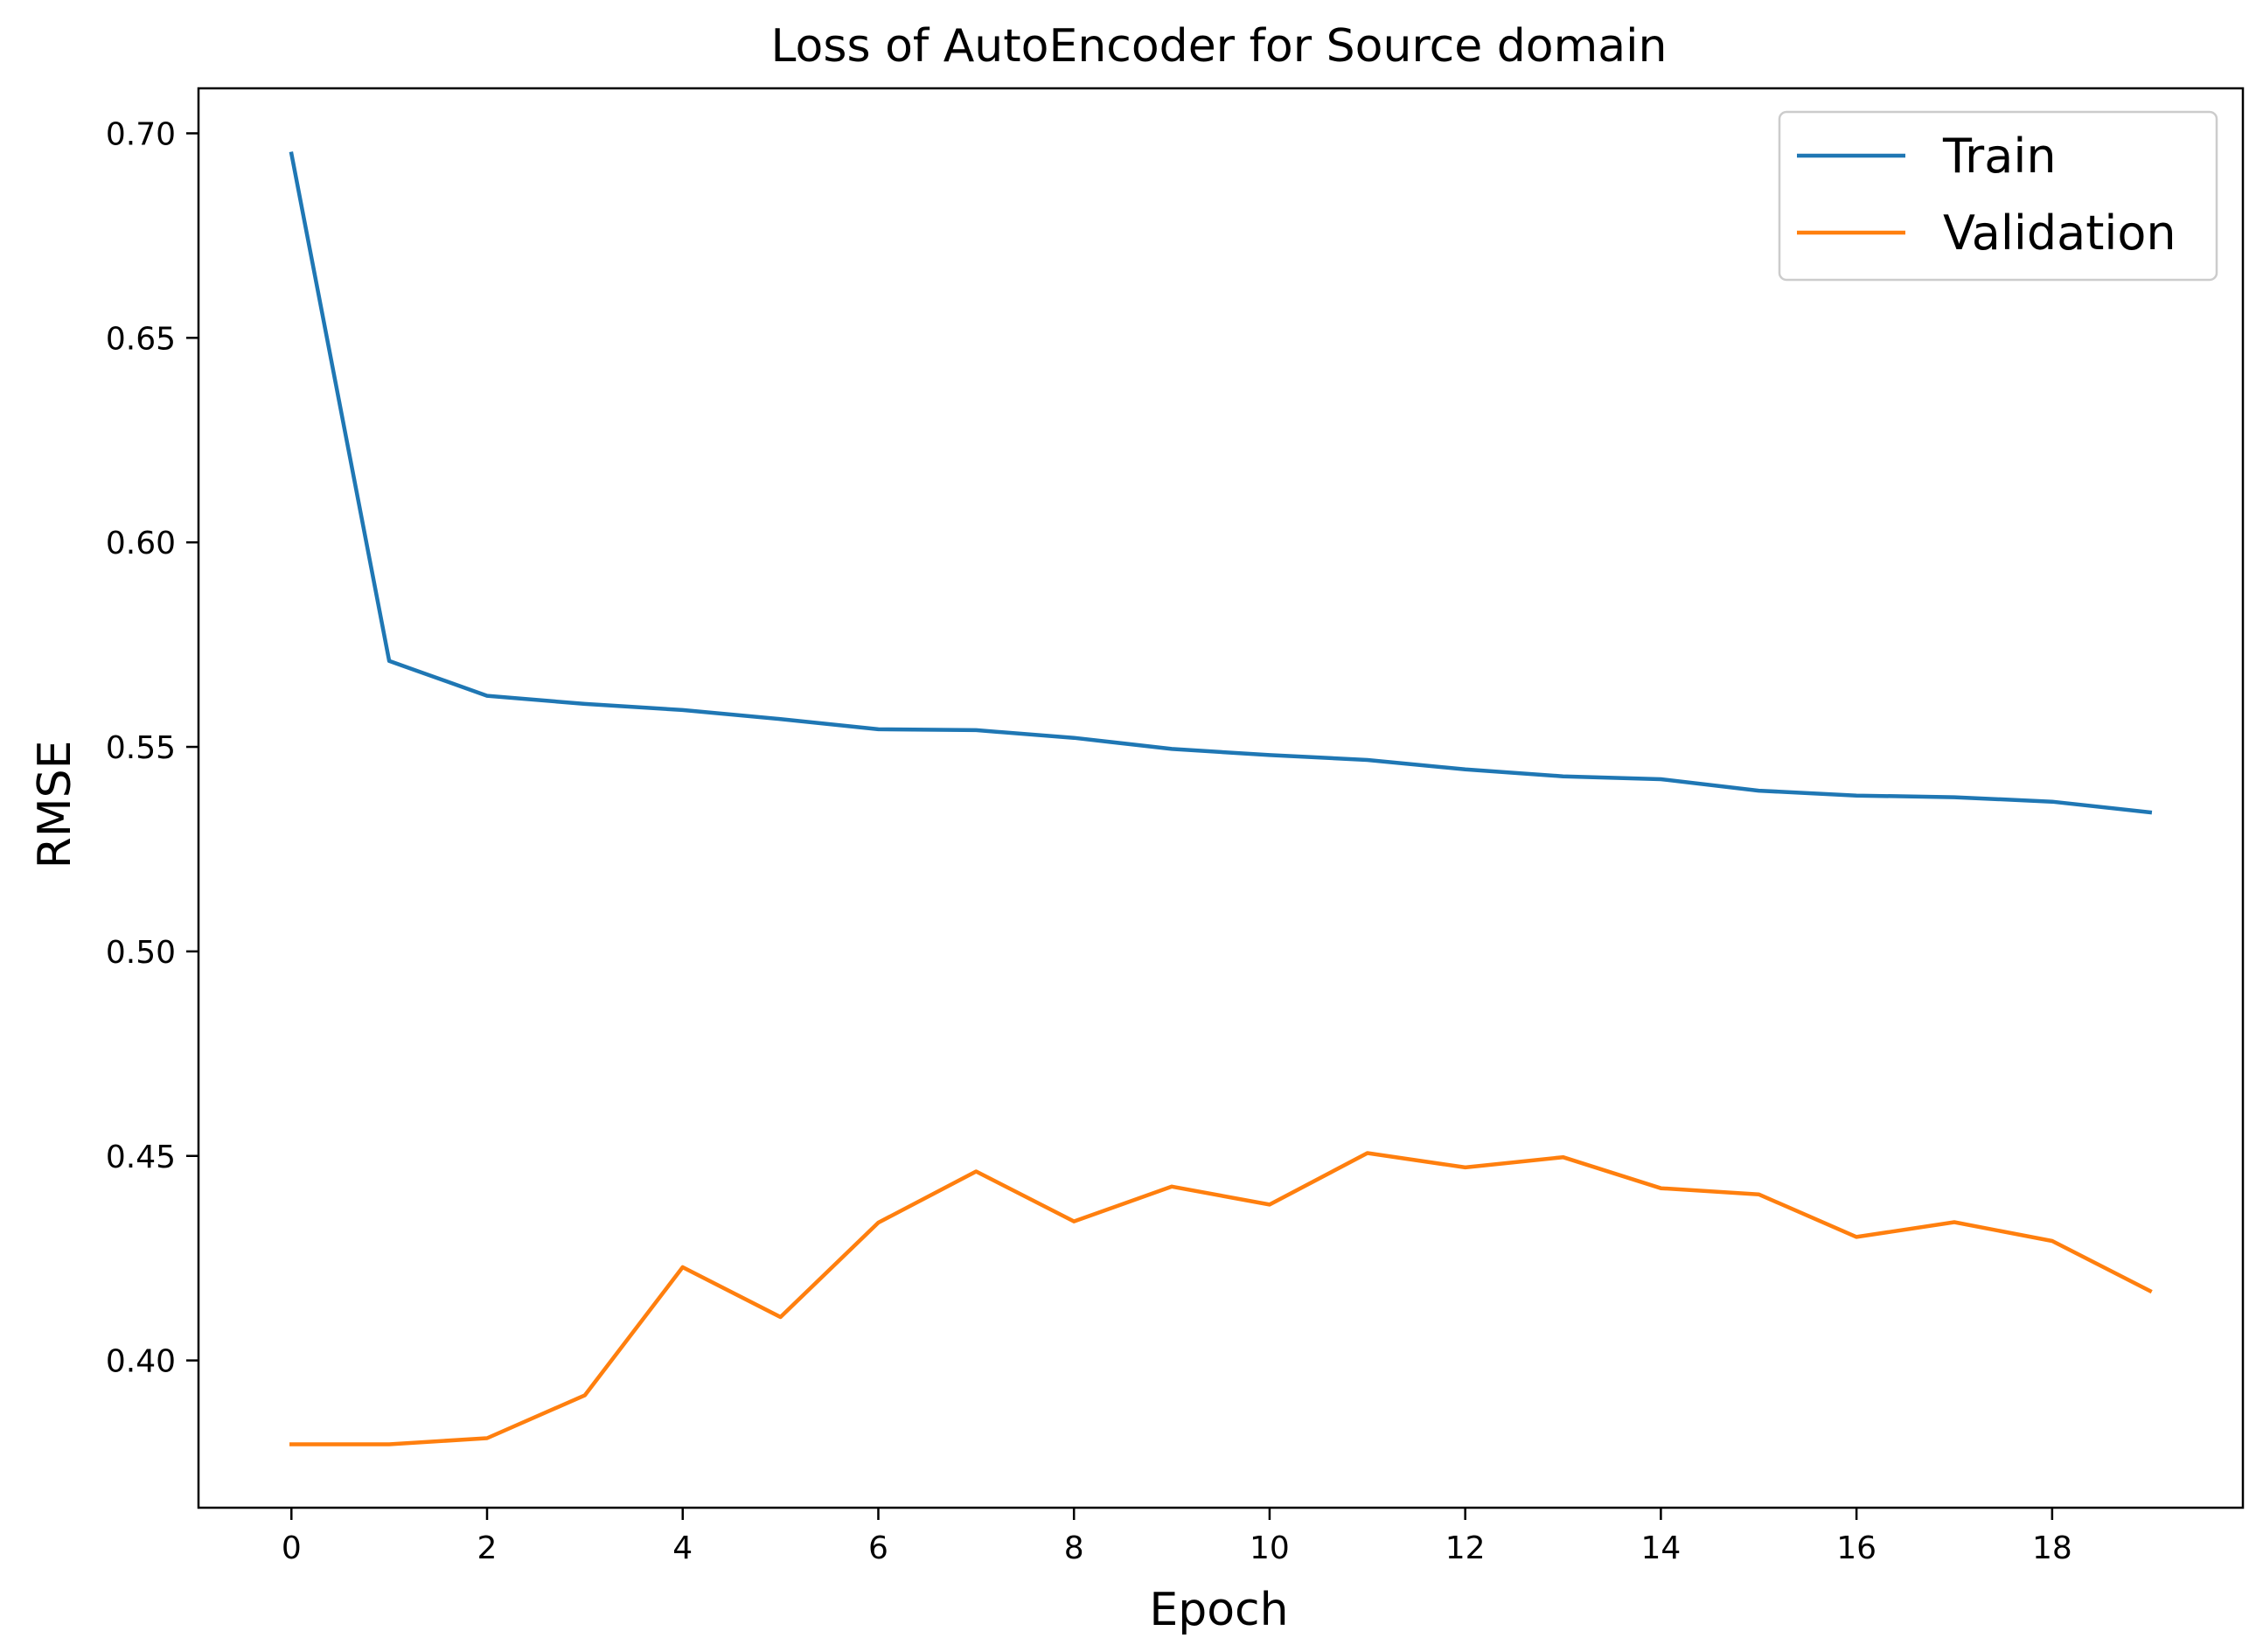 The width and height of the screenshot is (2256, 1652). I want to click on chart-title: Loss of AutoEncoder for Source domain, so click(1219, 46).